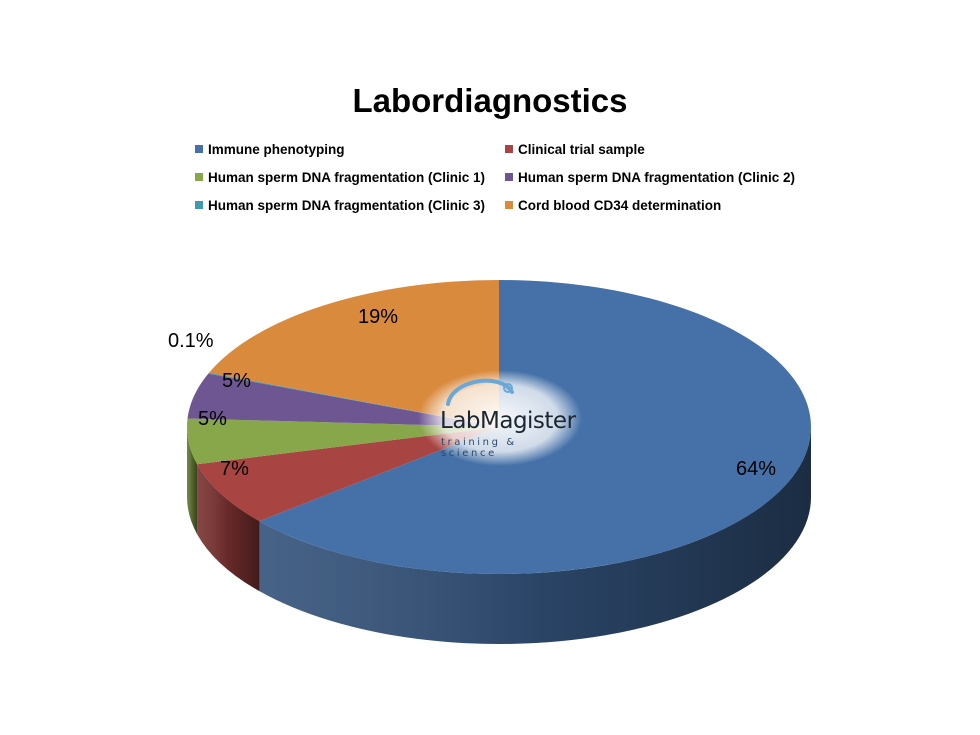  I want to click on legend-item-sperm-clinic-3: Human sperm DNA fragmentation (Clinic 3), so click(340, 205).